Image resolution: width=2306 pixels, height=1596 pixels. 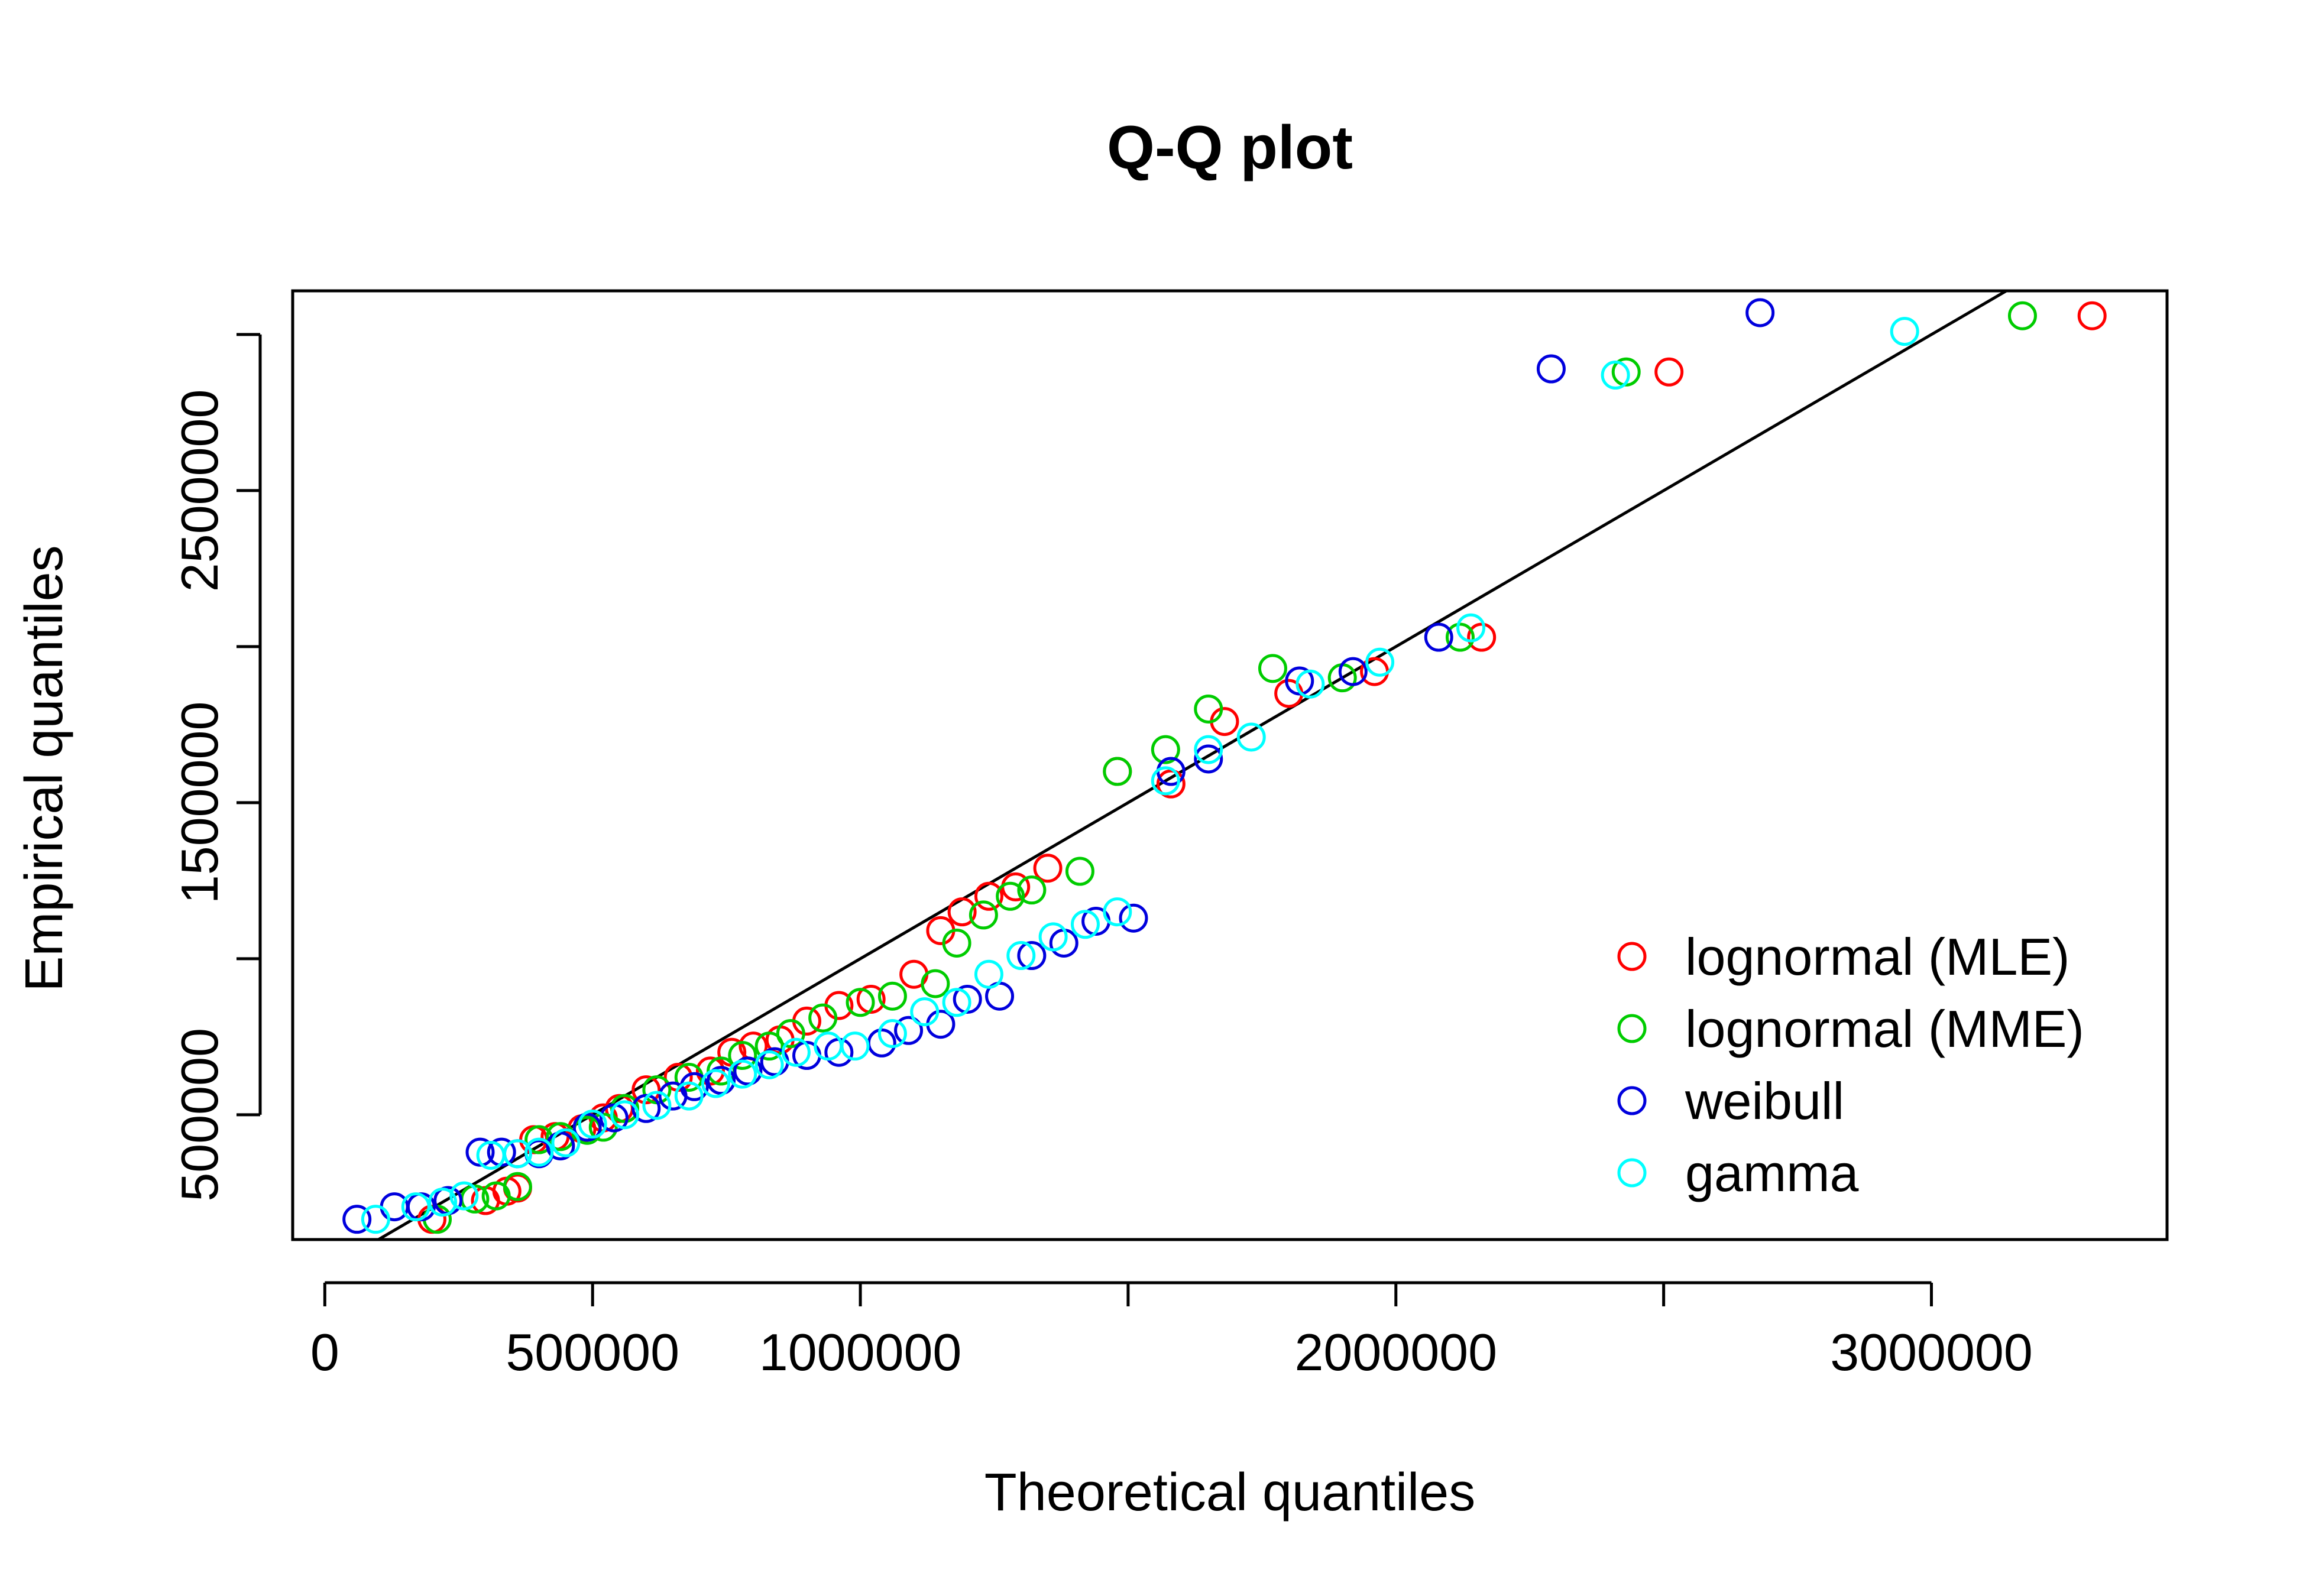 What do you see at coordinates (1229, 1492) in the screenshot?
I see `x-axis-title: Theoretical quantiles` at bounding box center [1229, 1492].